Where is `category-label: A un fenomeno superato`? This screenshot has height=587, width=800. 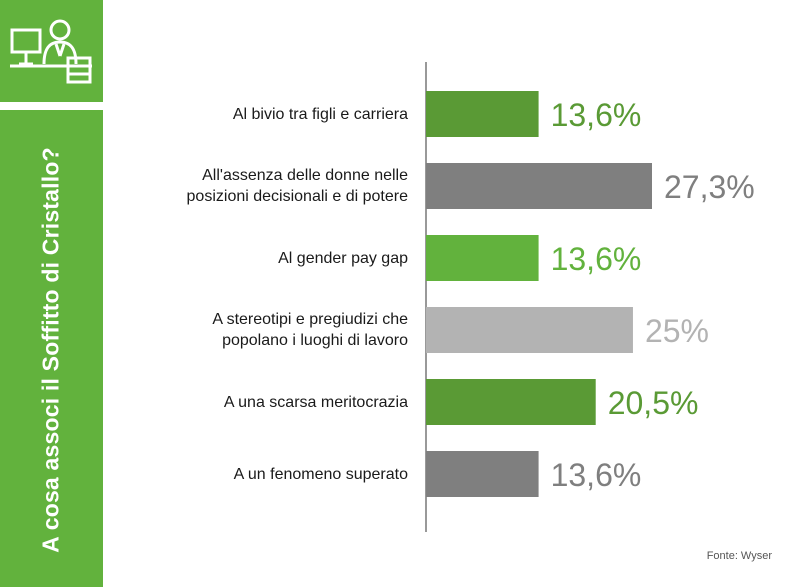 category-label: A un fenomeno superato is located at coordinates (320, 474).